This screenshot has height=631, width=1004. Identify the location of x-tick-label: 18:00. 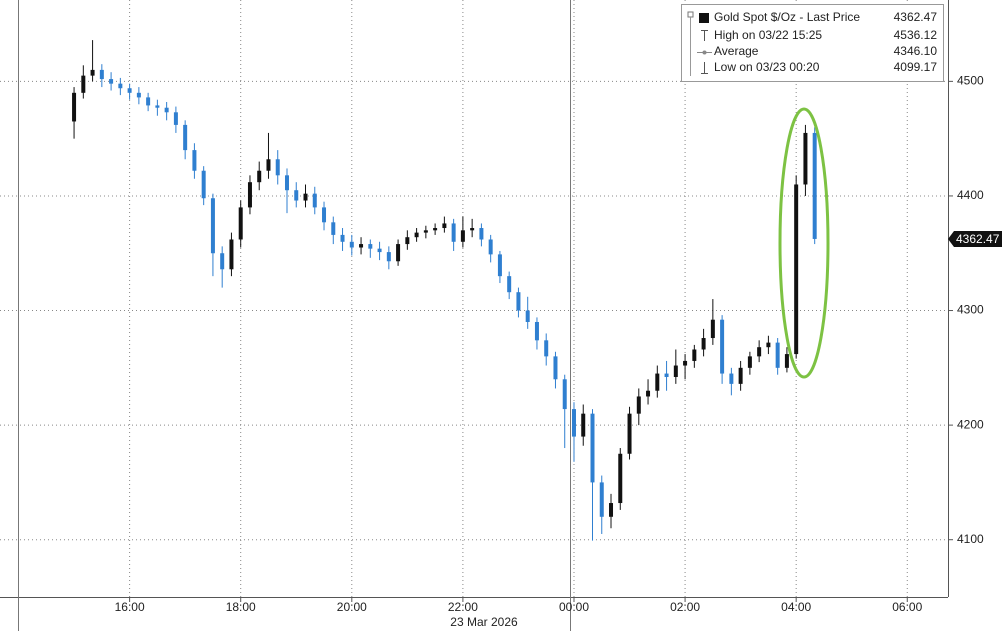
(241, 607).